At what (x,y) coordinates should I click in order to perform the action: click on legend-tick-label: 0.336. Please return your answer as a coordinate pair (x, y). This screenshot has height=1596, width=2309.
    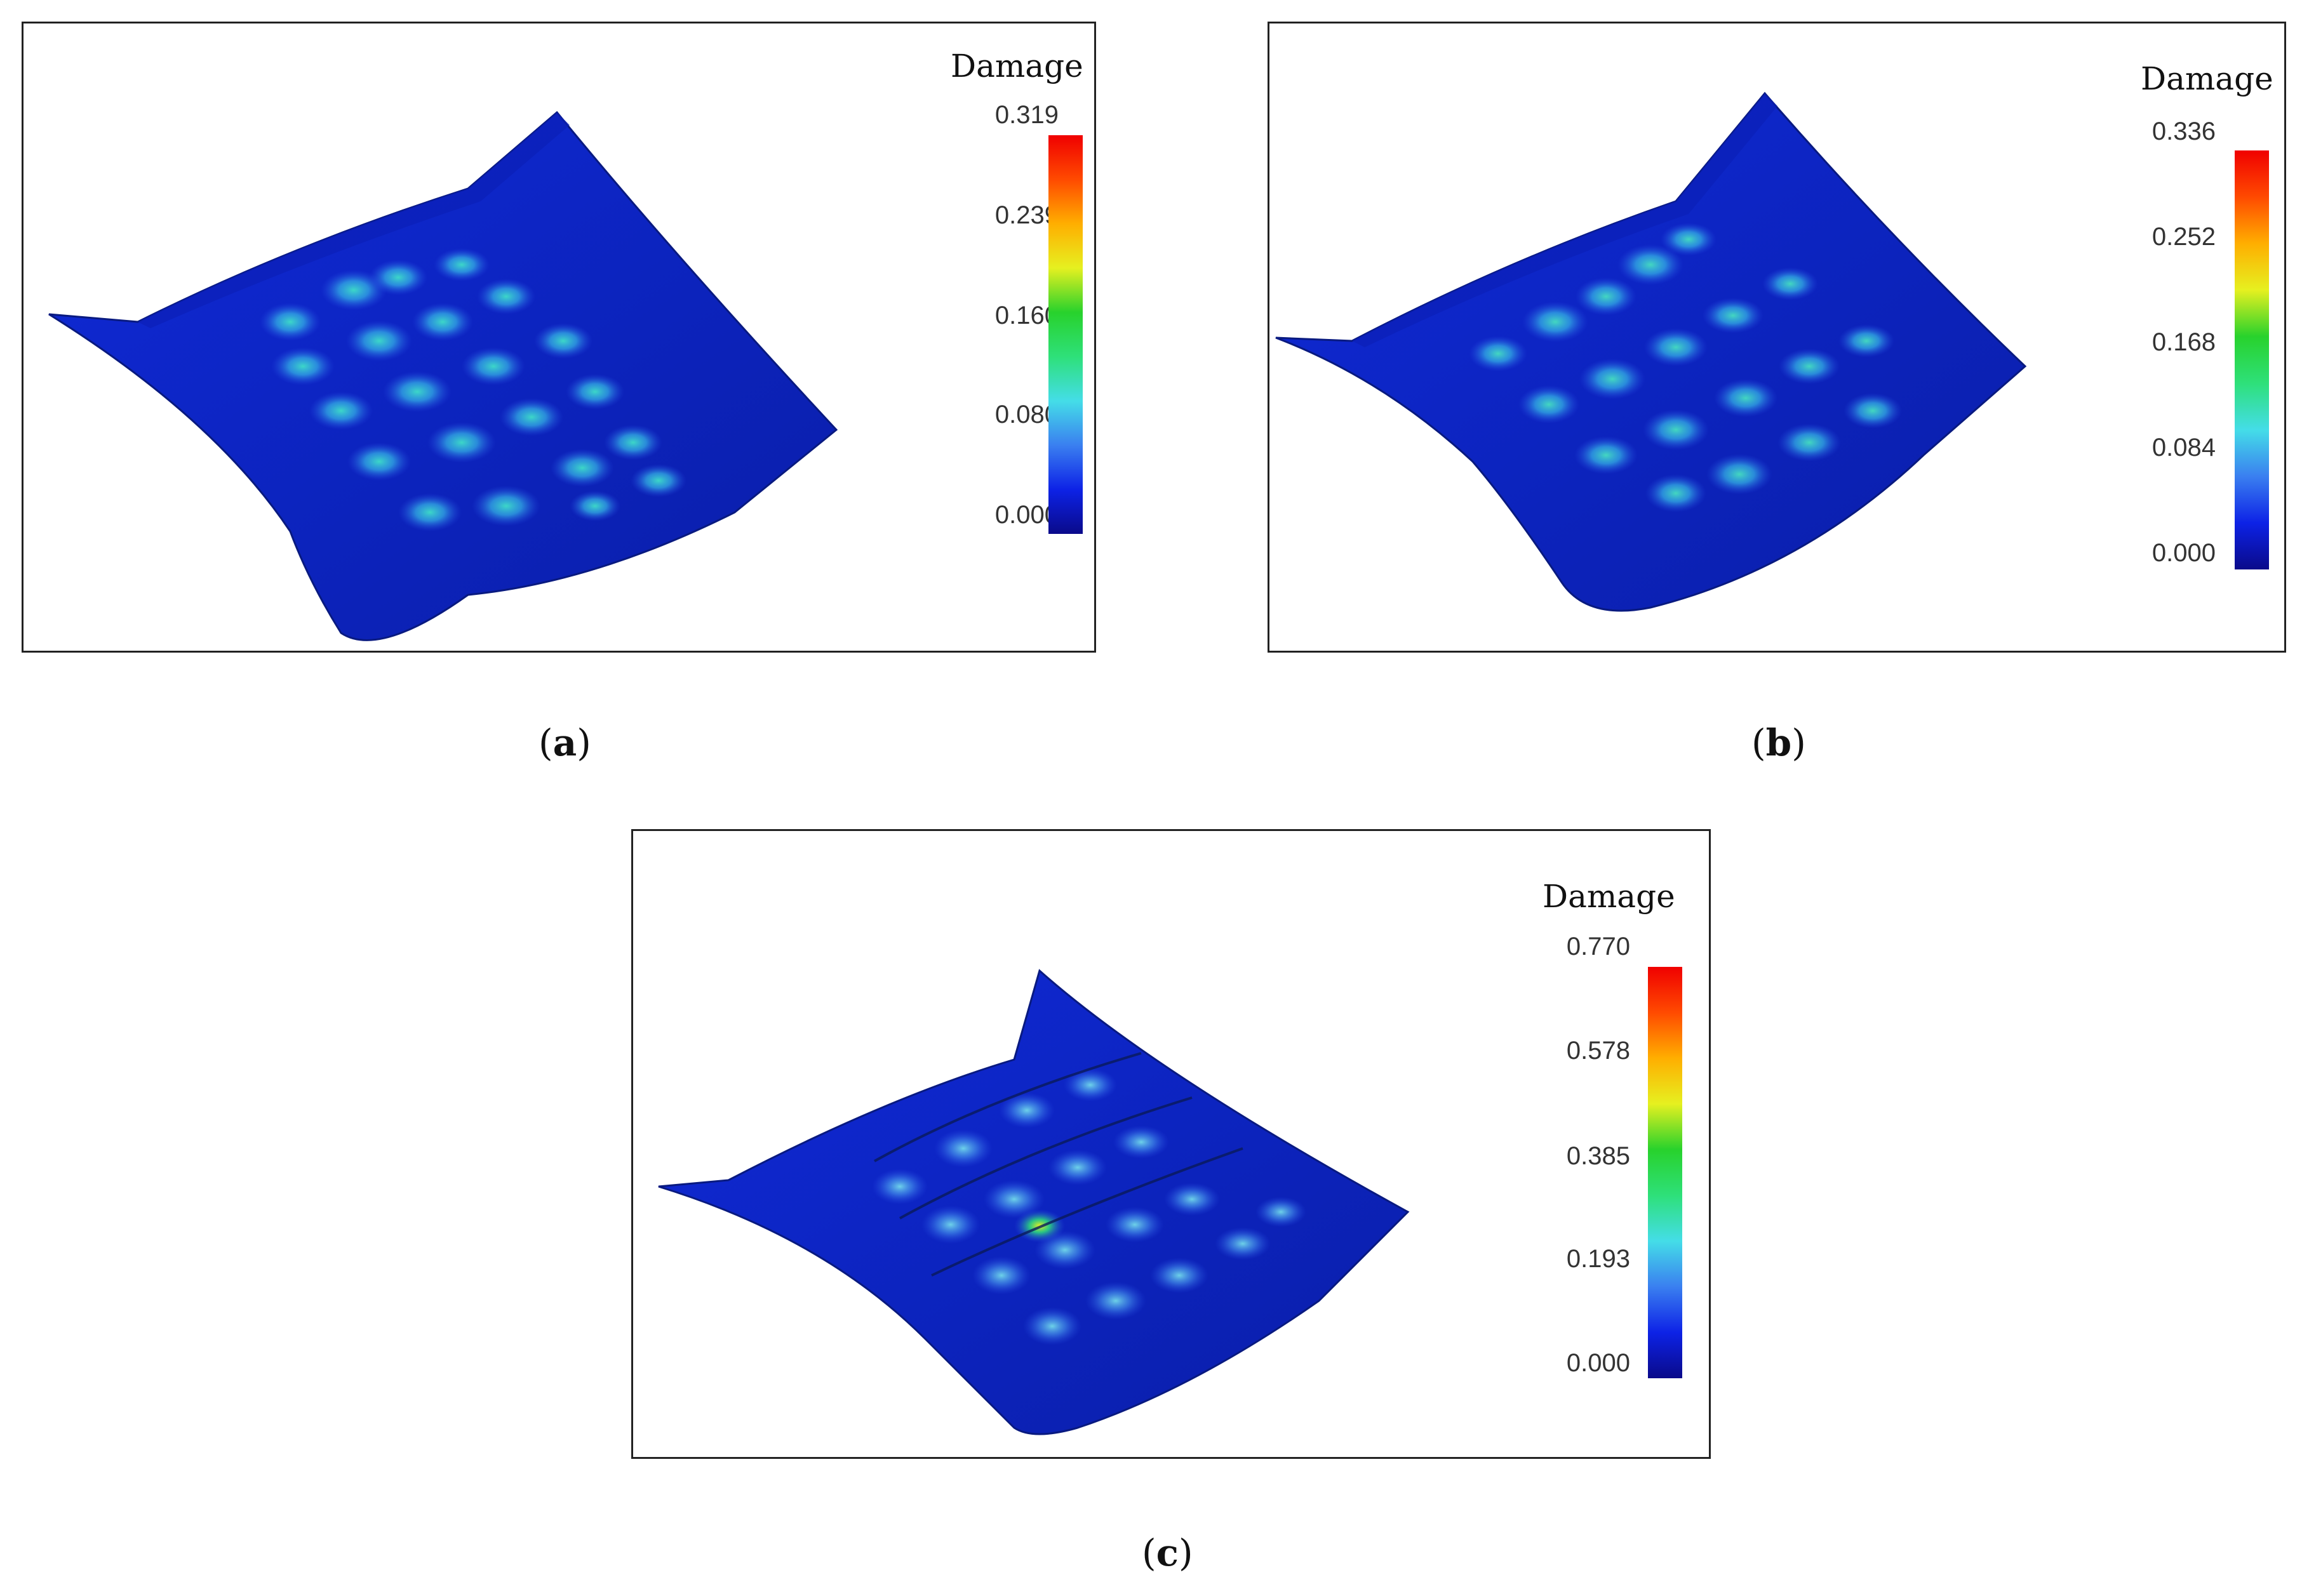
    Looking at the image, I should click on (2184, 131).